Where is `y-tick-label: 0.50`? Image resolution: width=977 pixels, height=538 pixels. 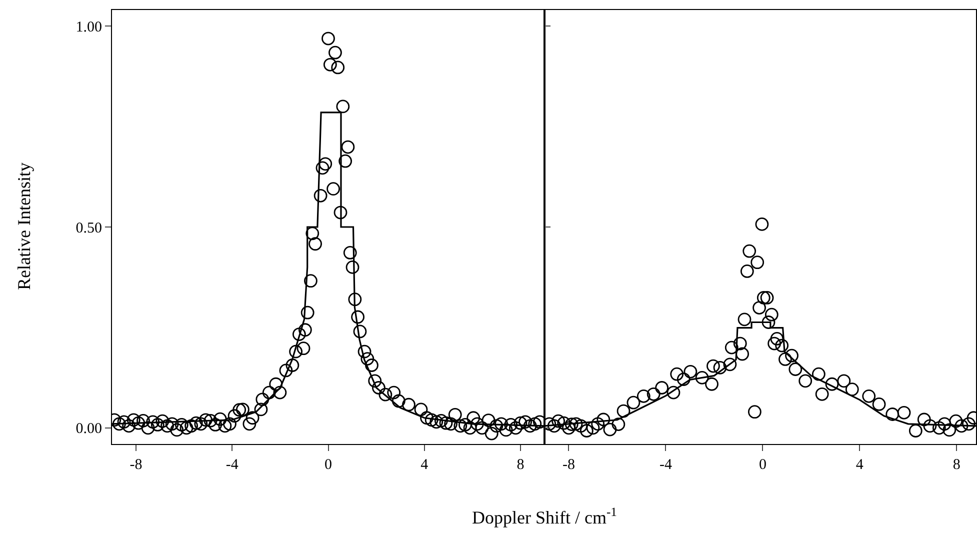 y-tick-label: 0.50 is located at coordinates (89, 228).